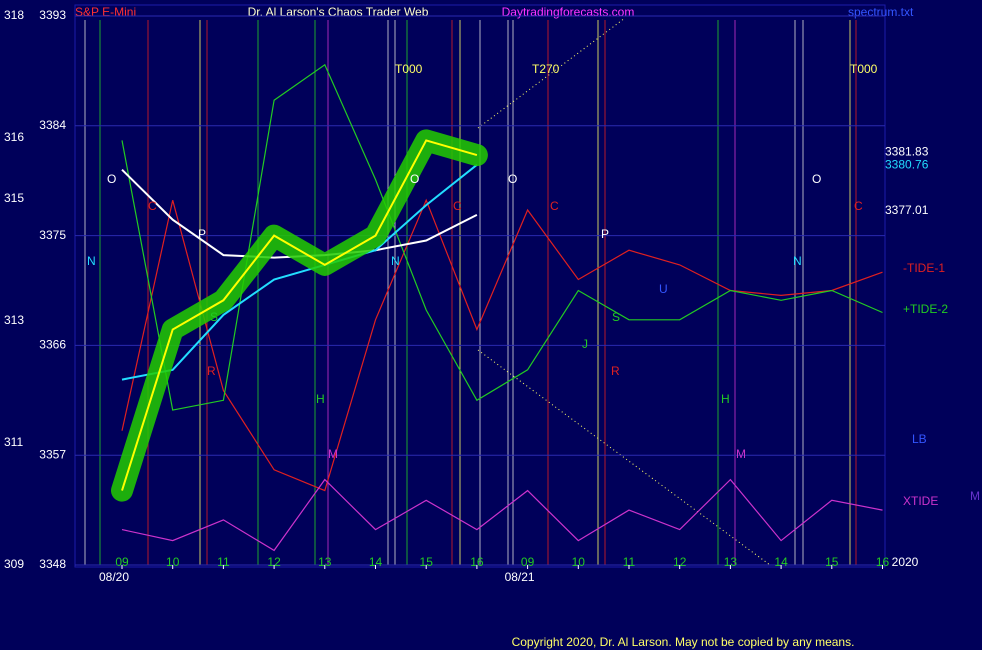 This screenshot has width=982, height=650. I want to click on lb-label: LB, so click(919, 439).